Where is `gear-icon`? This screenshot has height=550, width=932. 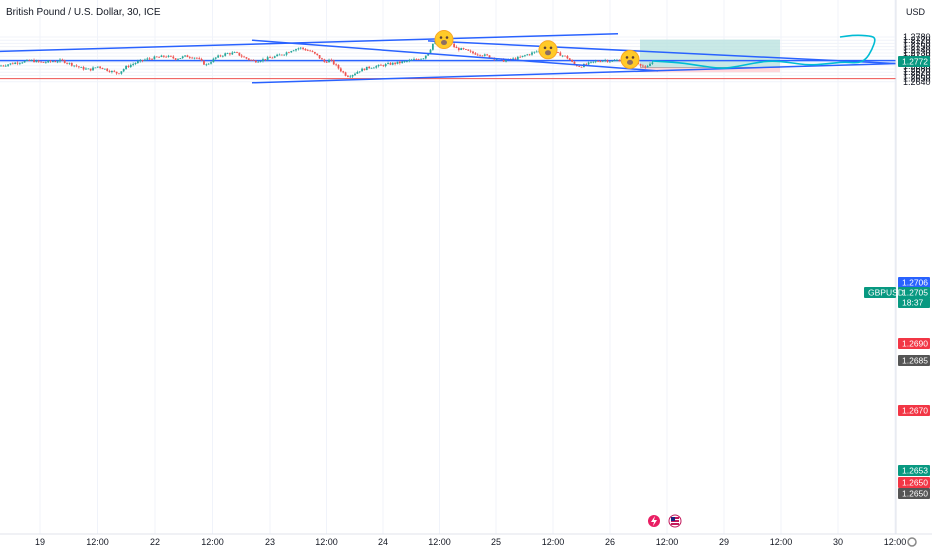
gear-icon is located at coordinates (912, 542).